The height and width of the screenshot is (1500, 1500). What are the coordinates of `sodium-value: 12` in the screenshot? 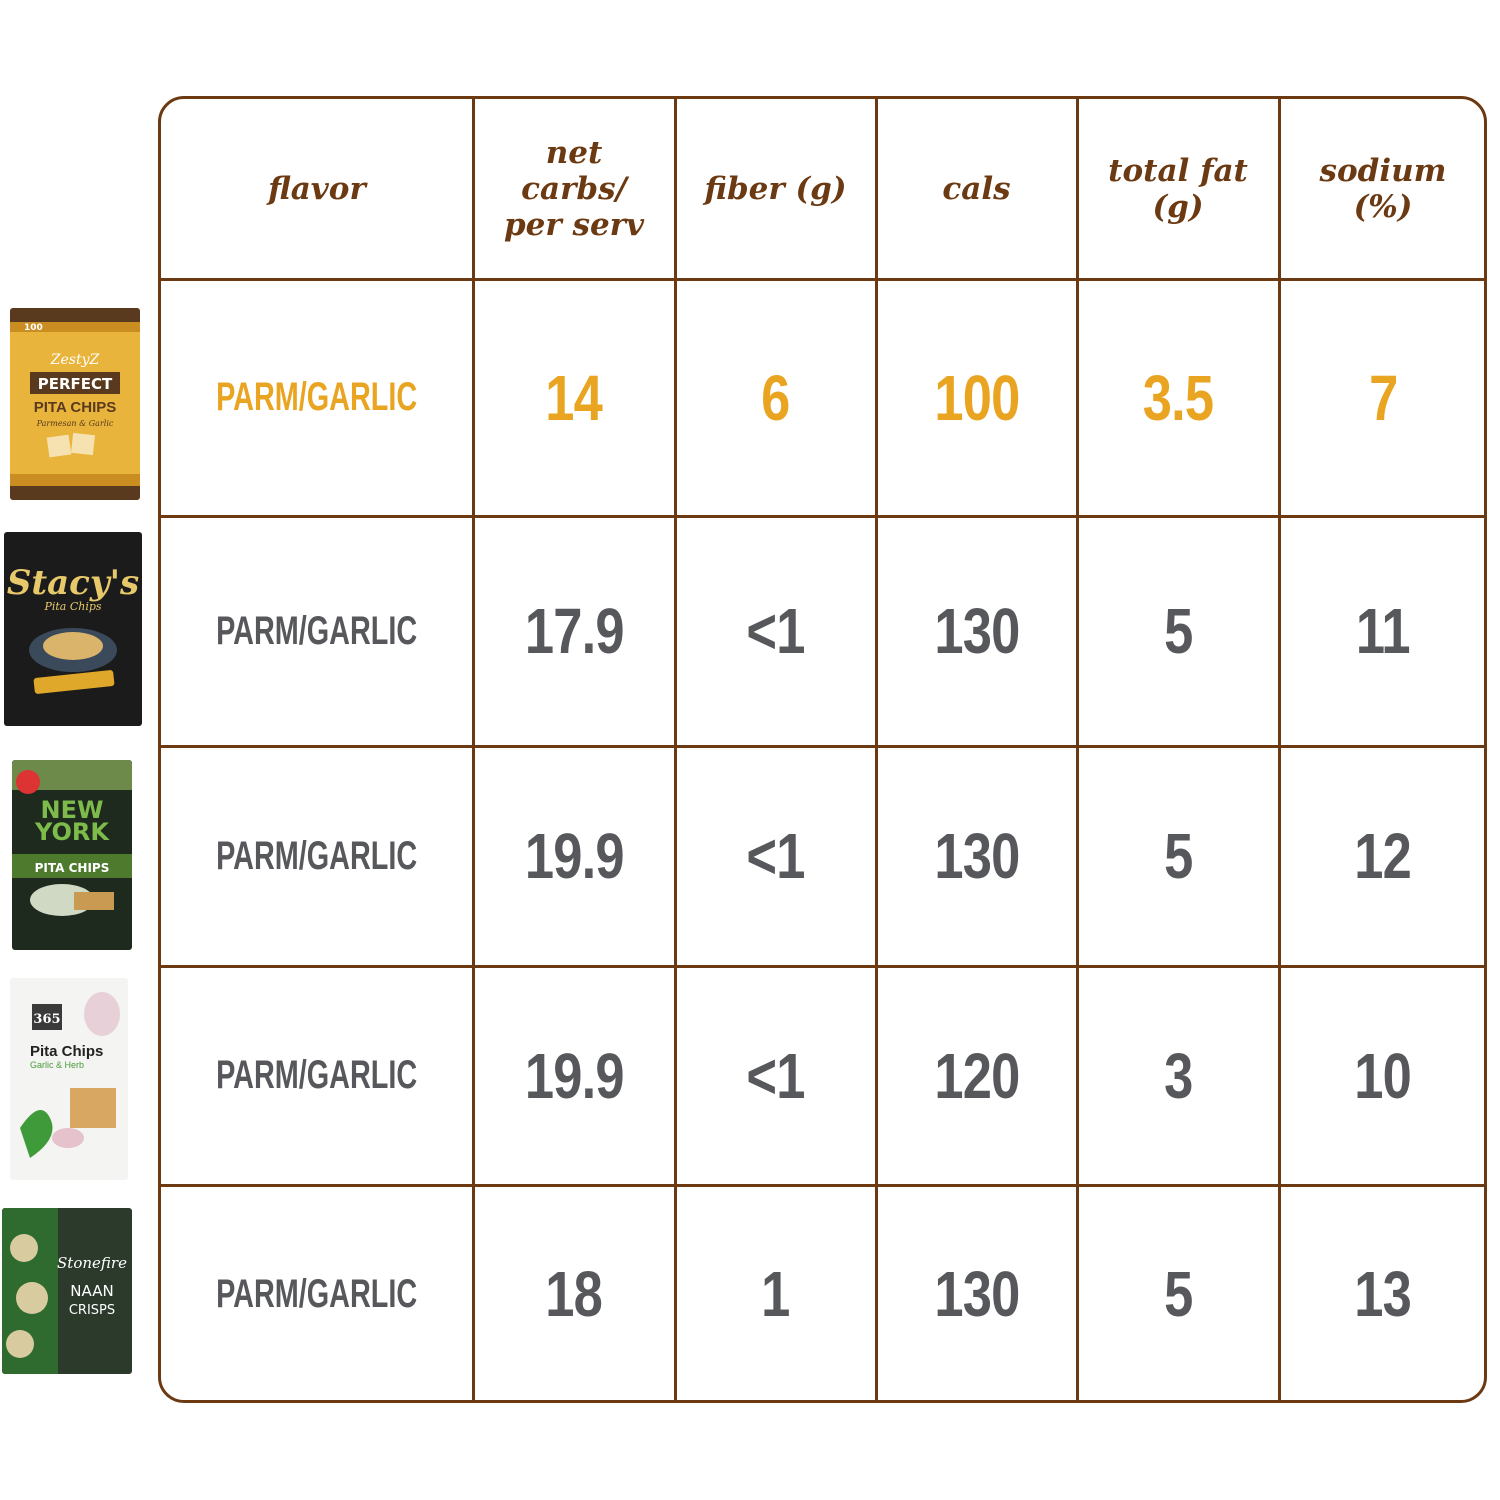 It's located at (1383, 856).